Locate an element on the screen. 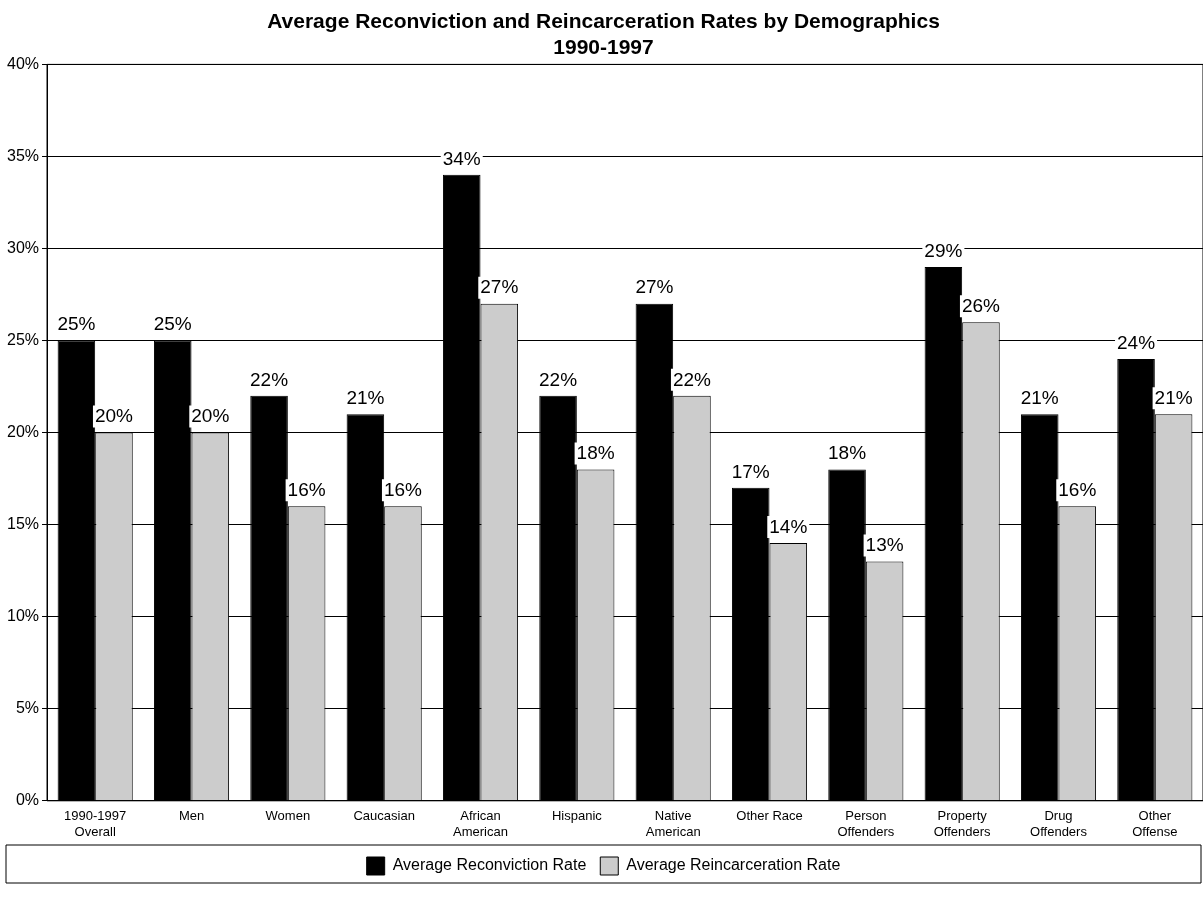  x-tick-label: Hispanic is located at coordinates (577, 816).